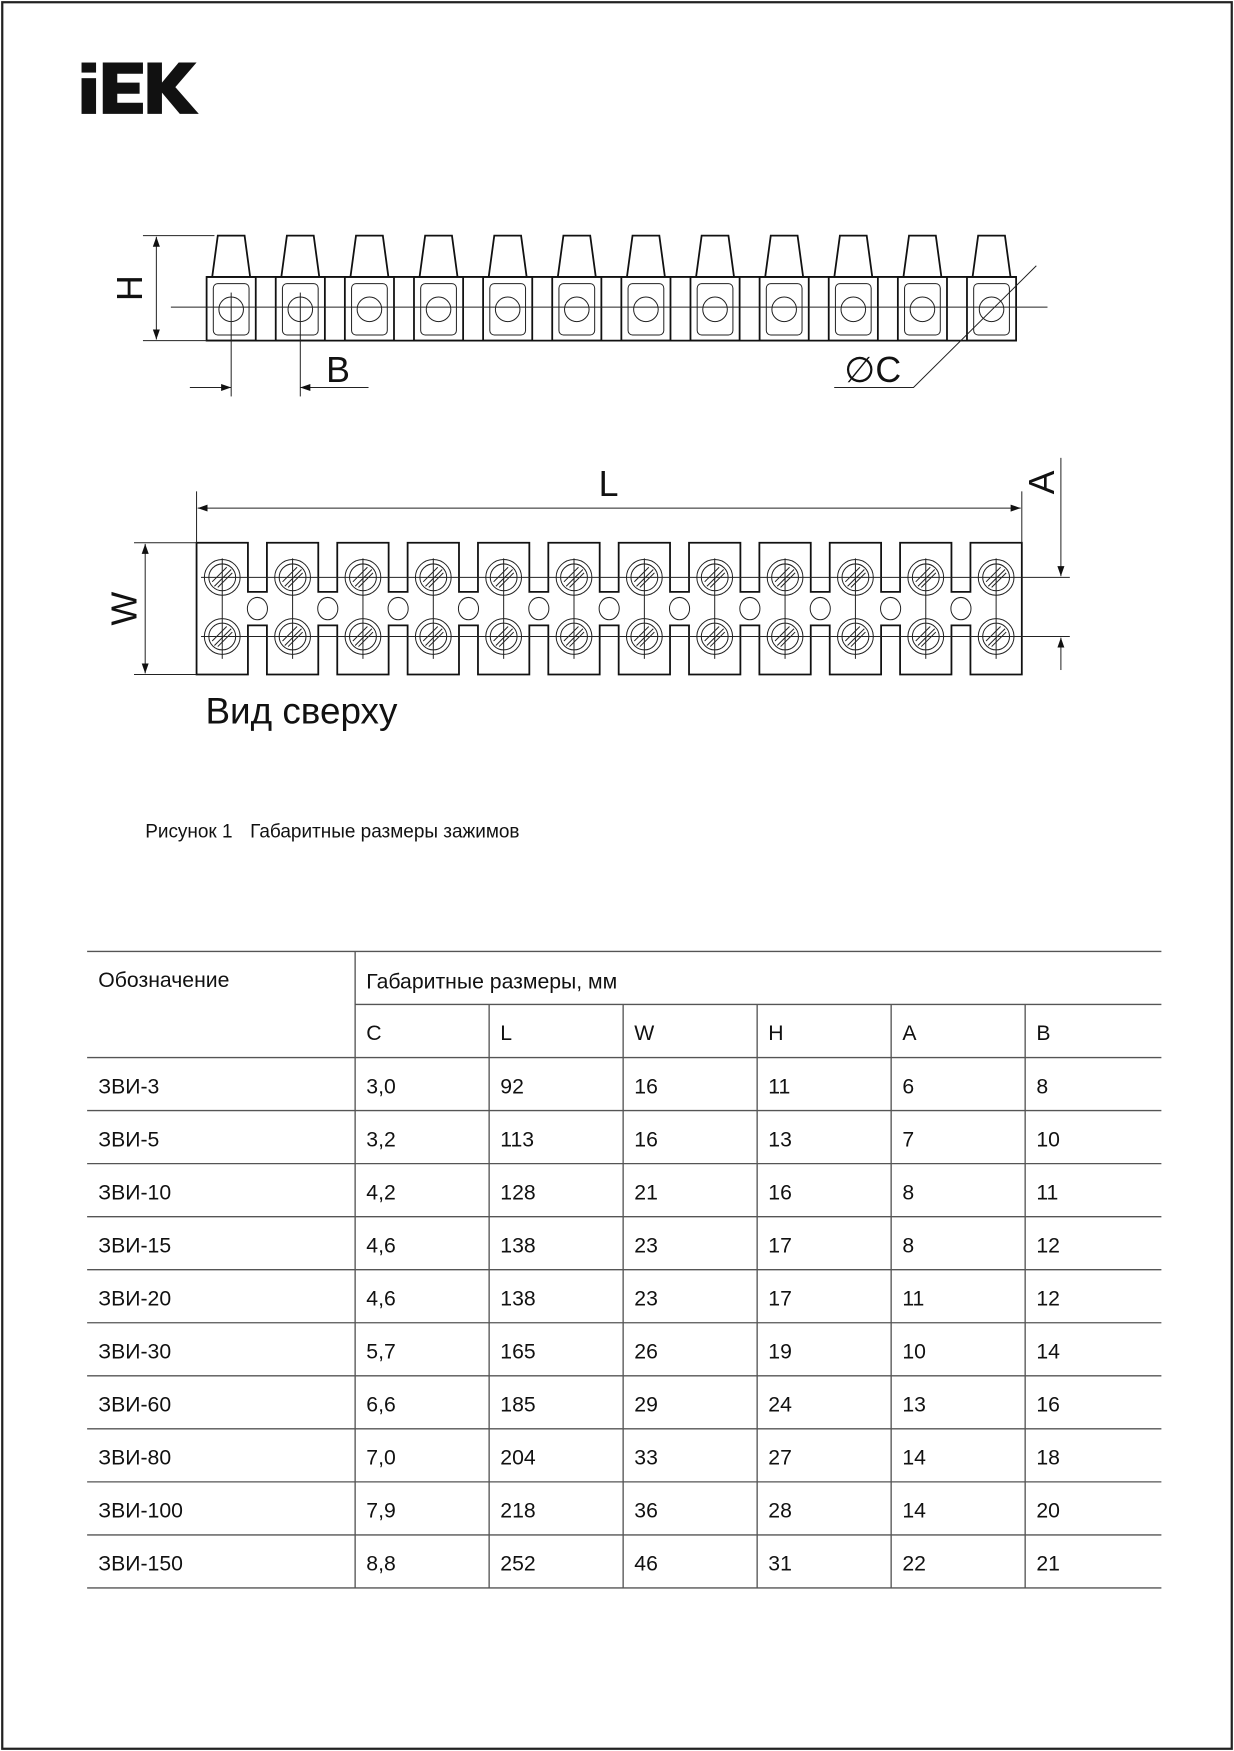 This screenshot has height=1751, width=1234. What do you see at coordinates (1042, 1086) in the screenshot?
I see `dimension-cell: 8` at bounding box center [1042, 1086].